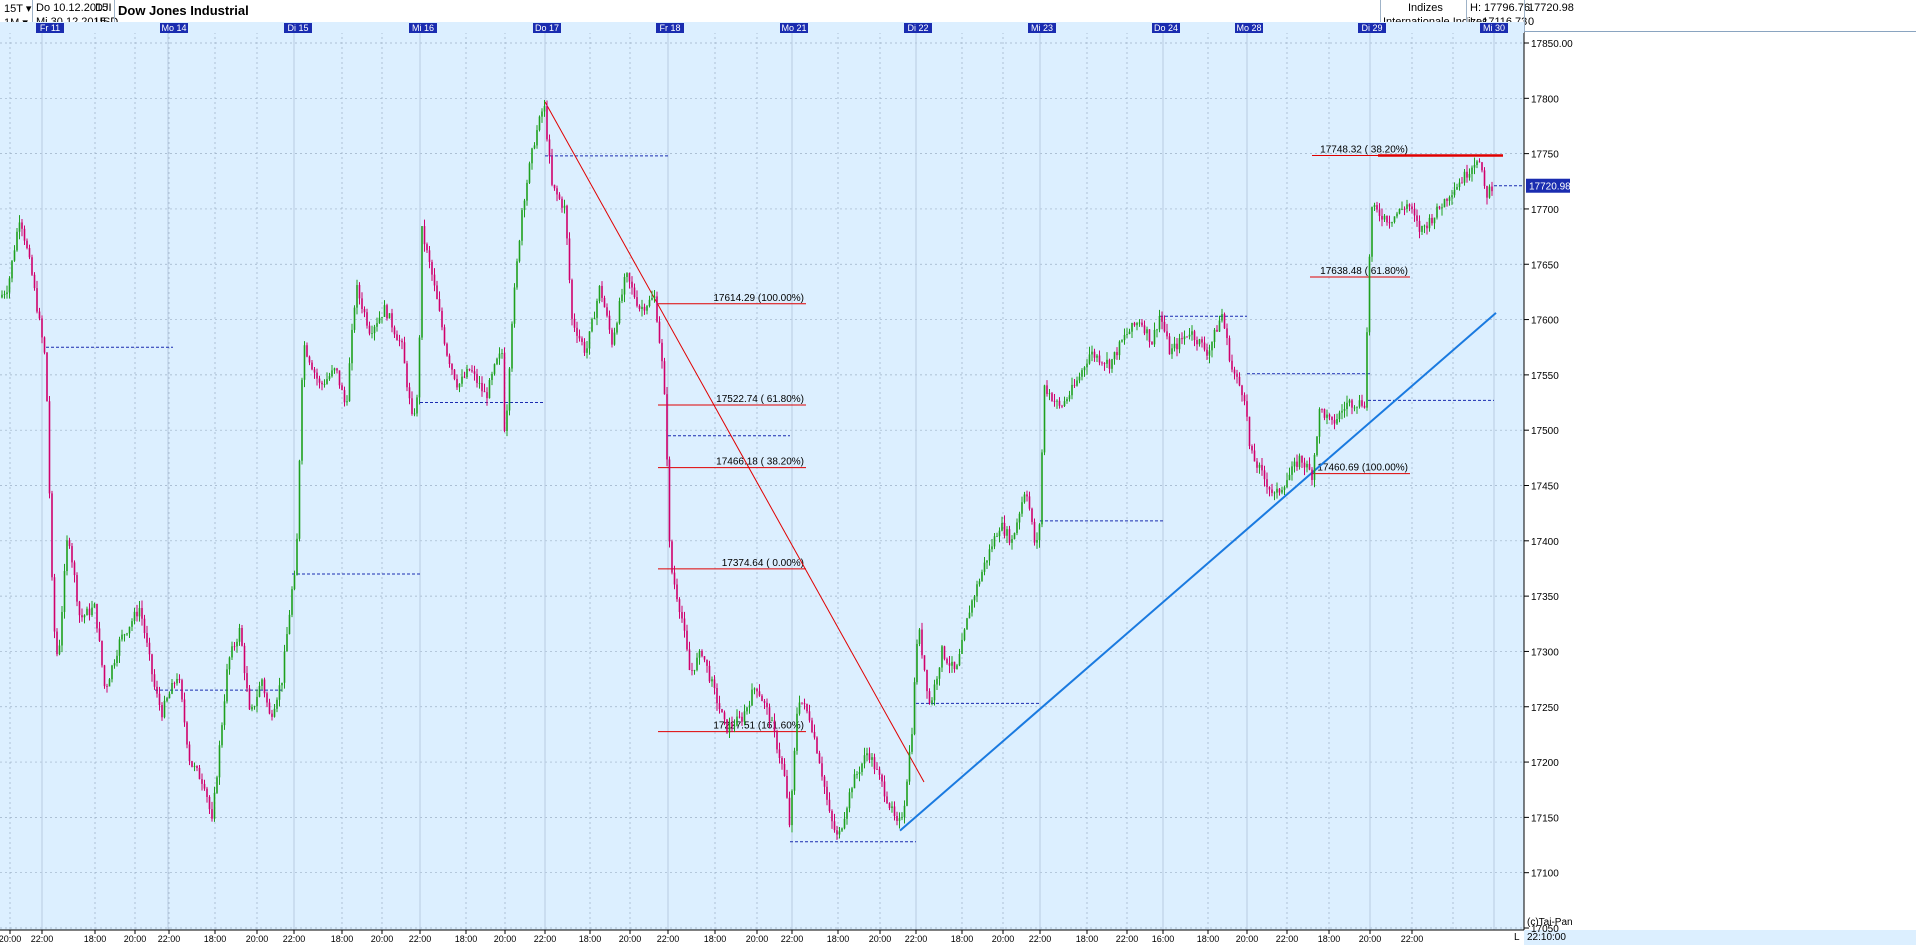  Describe the element at coordinates (1362, 468) in the screenshot. I see `fib-label: 17460.69 (100.00%)` at that location.